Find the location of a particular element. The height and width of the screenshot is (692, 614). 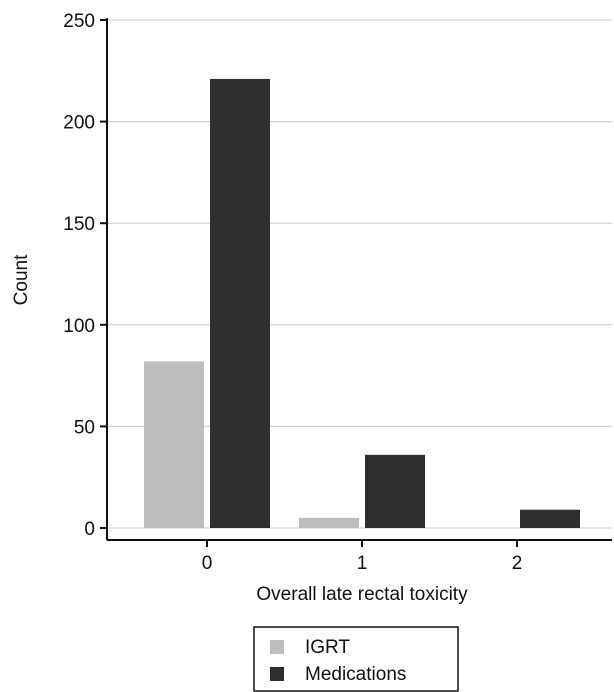

x-tick-label: 0 is located at coordinates (207, 563).